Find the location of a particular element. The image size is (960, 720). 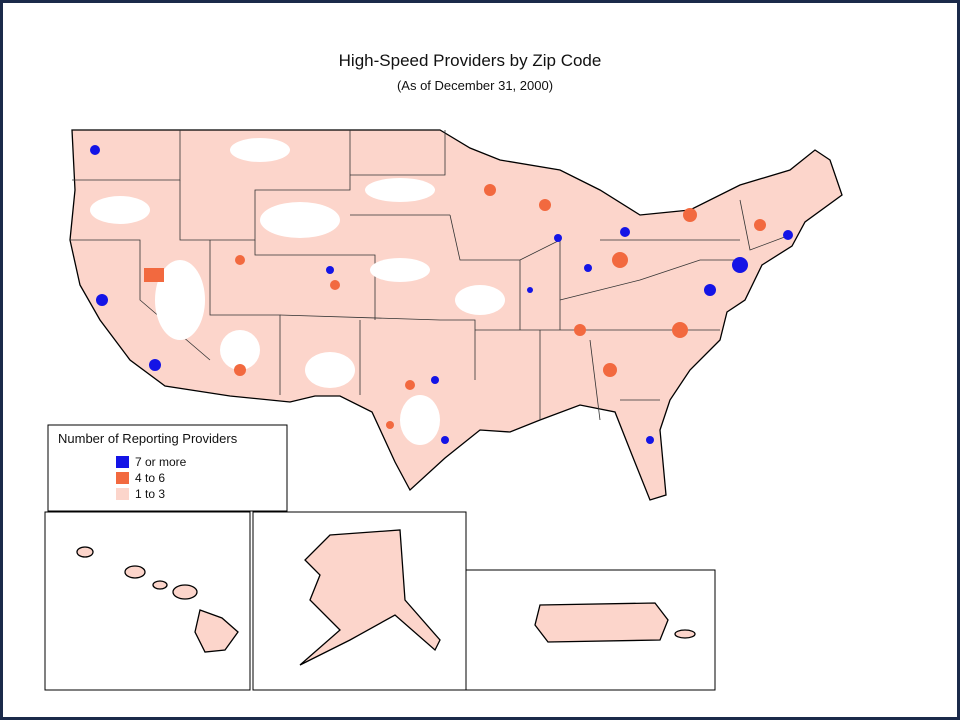

legend-label: 4 to 6 is located at coordinates (150, 478).